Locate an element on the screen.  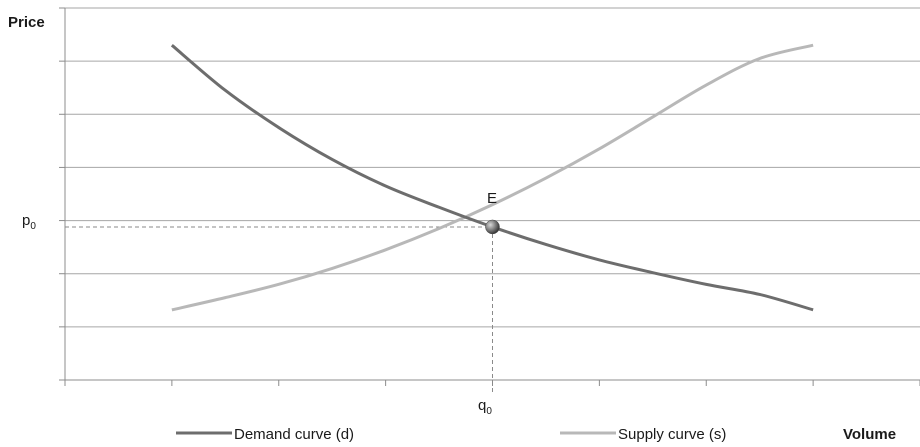
p-subscript: 0 is located at coordinates (33, 226).